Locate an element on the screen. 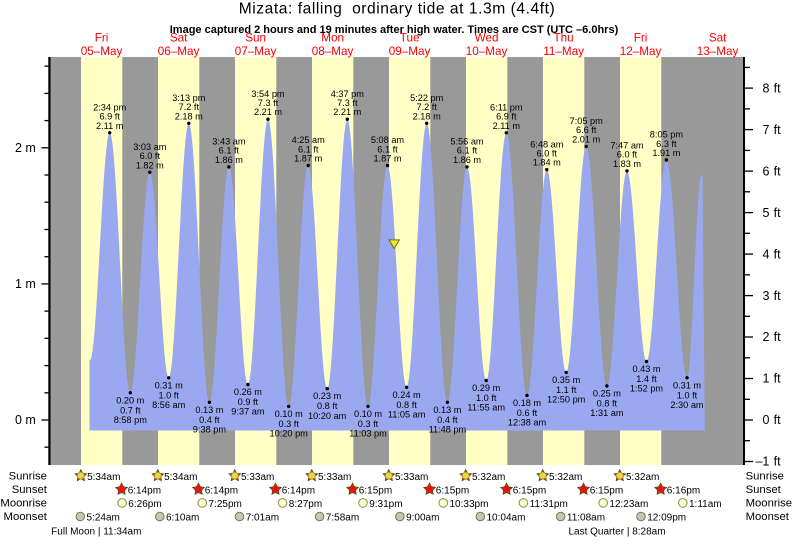 The height and width of the screenshot is (544, 793). svg-text: 1.84 m is located at coordinates (547, 163).